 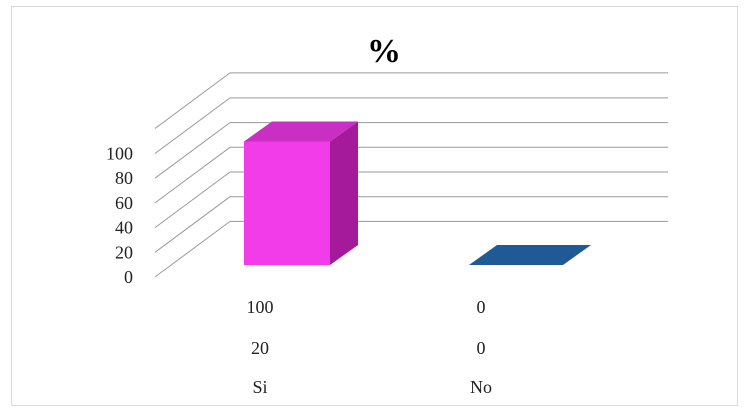 I want to click on y-tick-label: 20, so click(x=124, y=252).